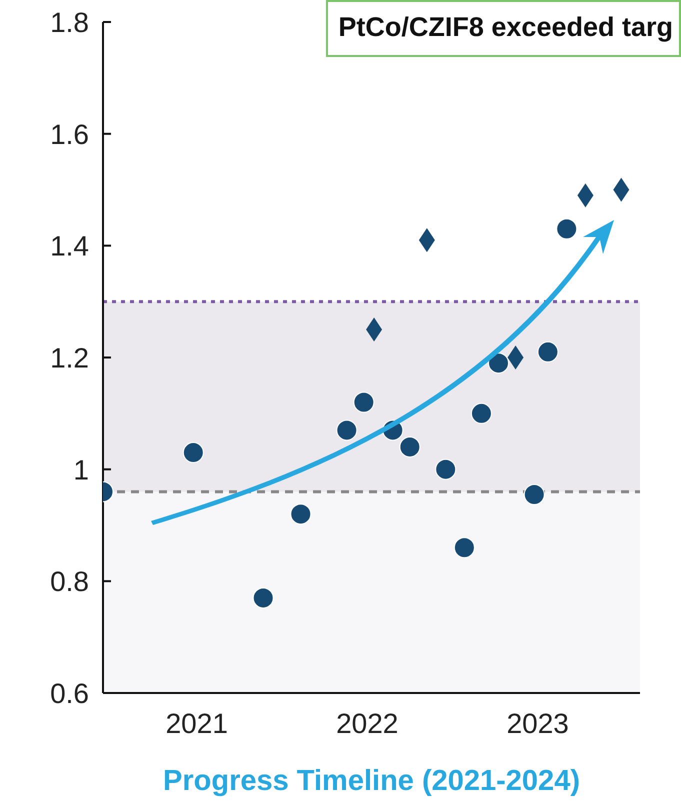 This screenshot has width=681, height=806. What do you see at coordinates (69, 22) in the screenshot?
I see `y-tick-label: 1.8` at bounding box center [69, 22].